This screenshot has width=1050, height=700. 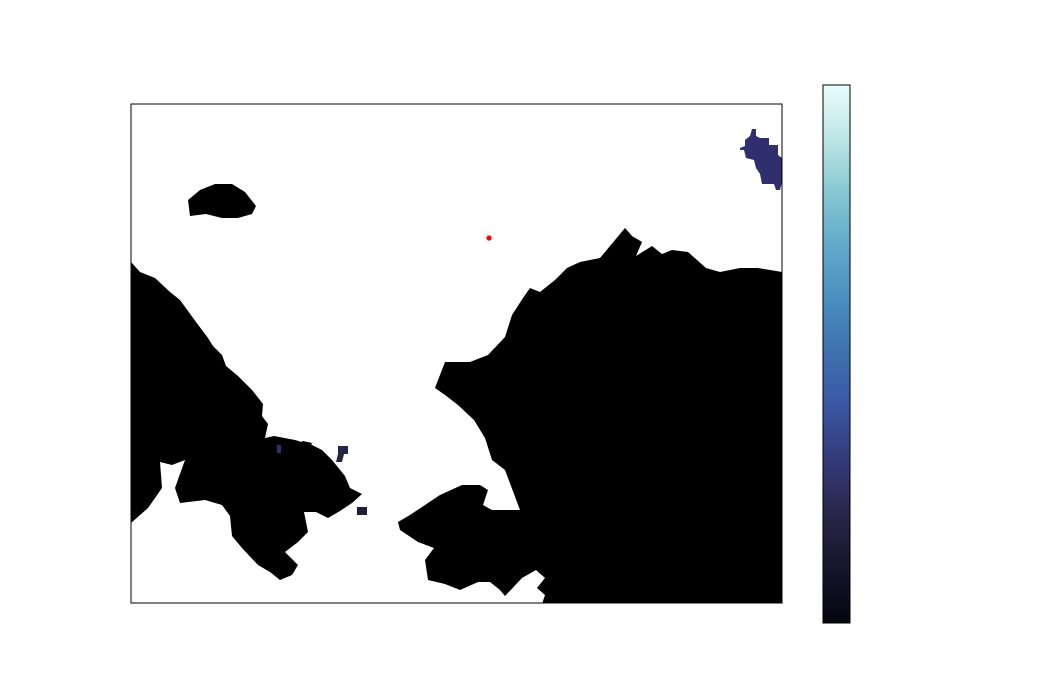 I want to click on land-wrangel-island, so click(x=222, y=201).